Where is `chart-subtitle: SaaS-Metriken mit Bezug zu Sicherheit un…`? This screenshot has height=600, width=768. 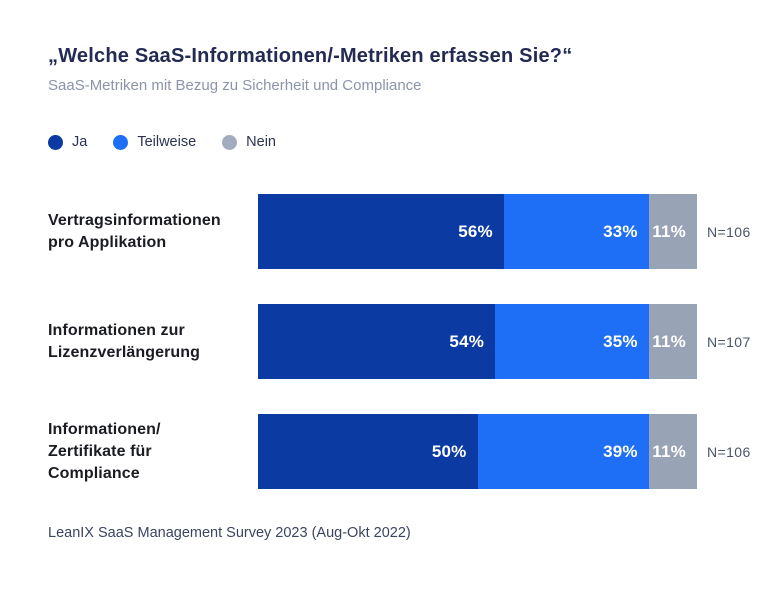
chart-subtitle: SaaS-Metriken mit Bezug zu Sicherheit un… is located at coordinates (235, 85).